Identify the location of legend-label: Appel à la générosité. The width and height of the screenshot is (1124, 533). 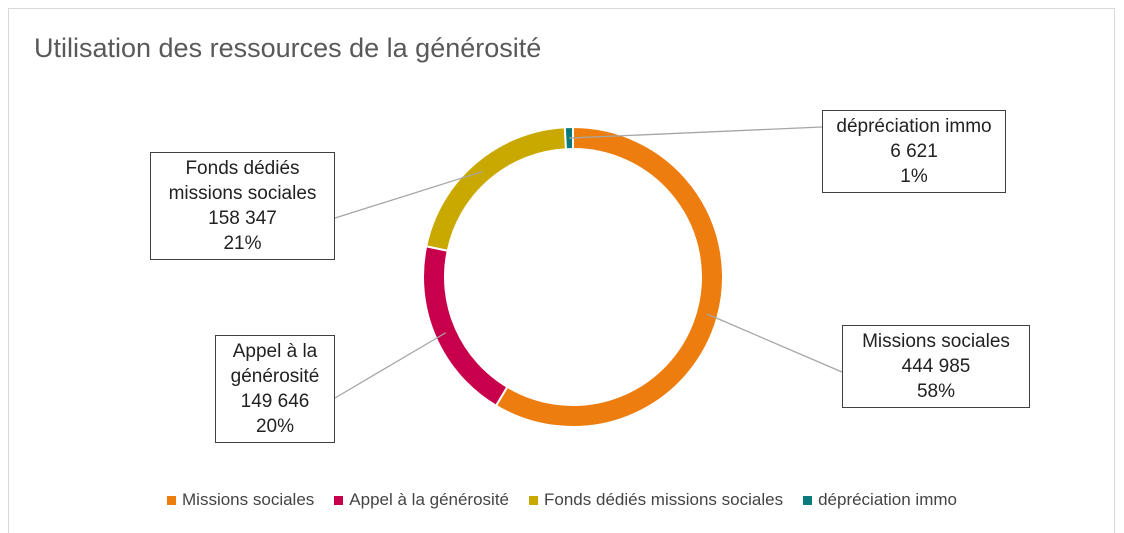
(429, 499).